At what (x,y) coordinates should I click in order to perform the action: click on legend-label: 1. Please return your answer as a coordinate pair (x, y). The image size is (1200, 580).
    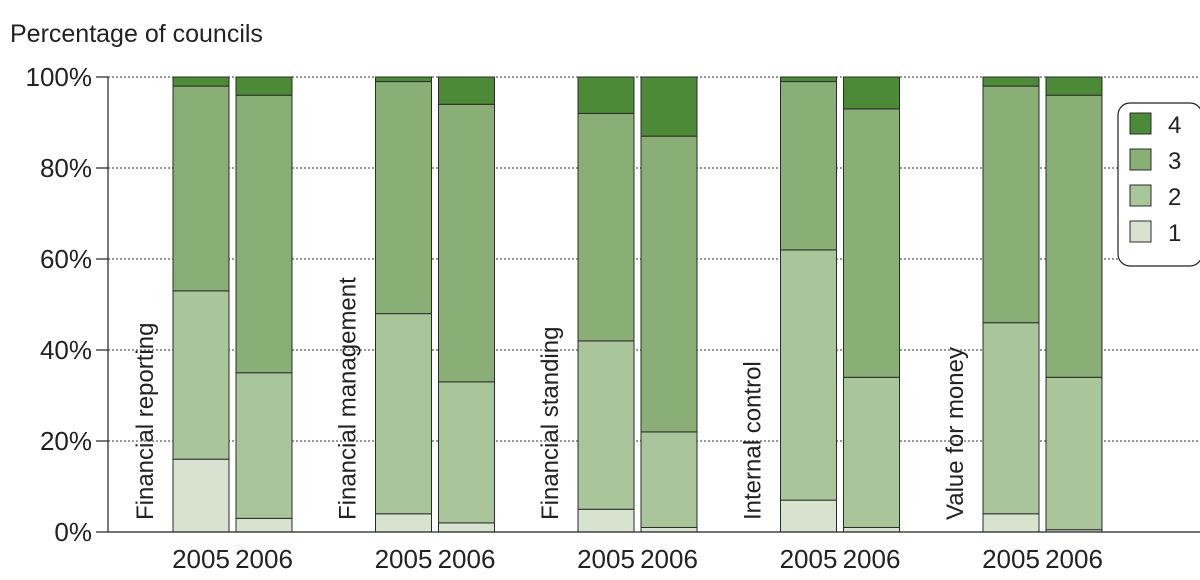
    Looking at the image, I should click on (1174, 233).